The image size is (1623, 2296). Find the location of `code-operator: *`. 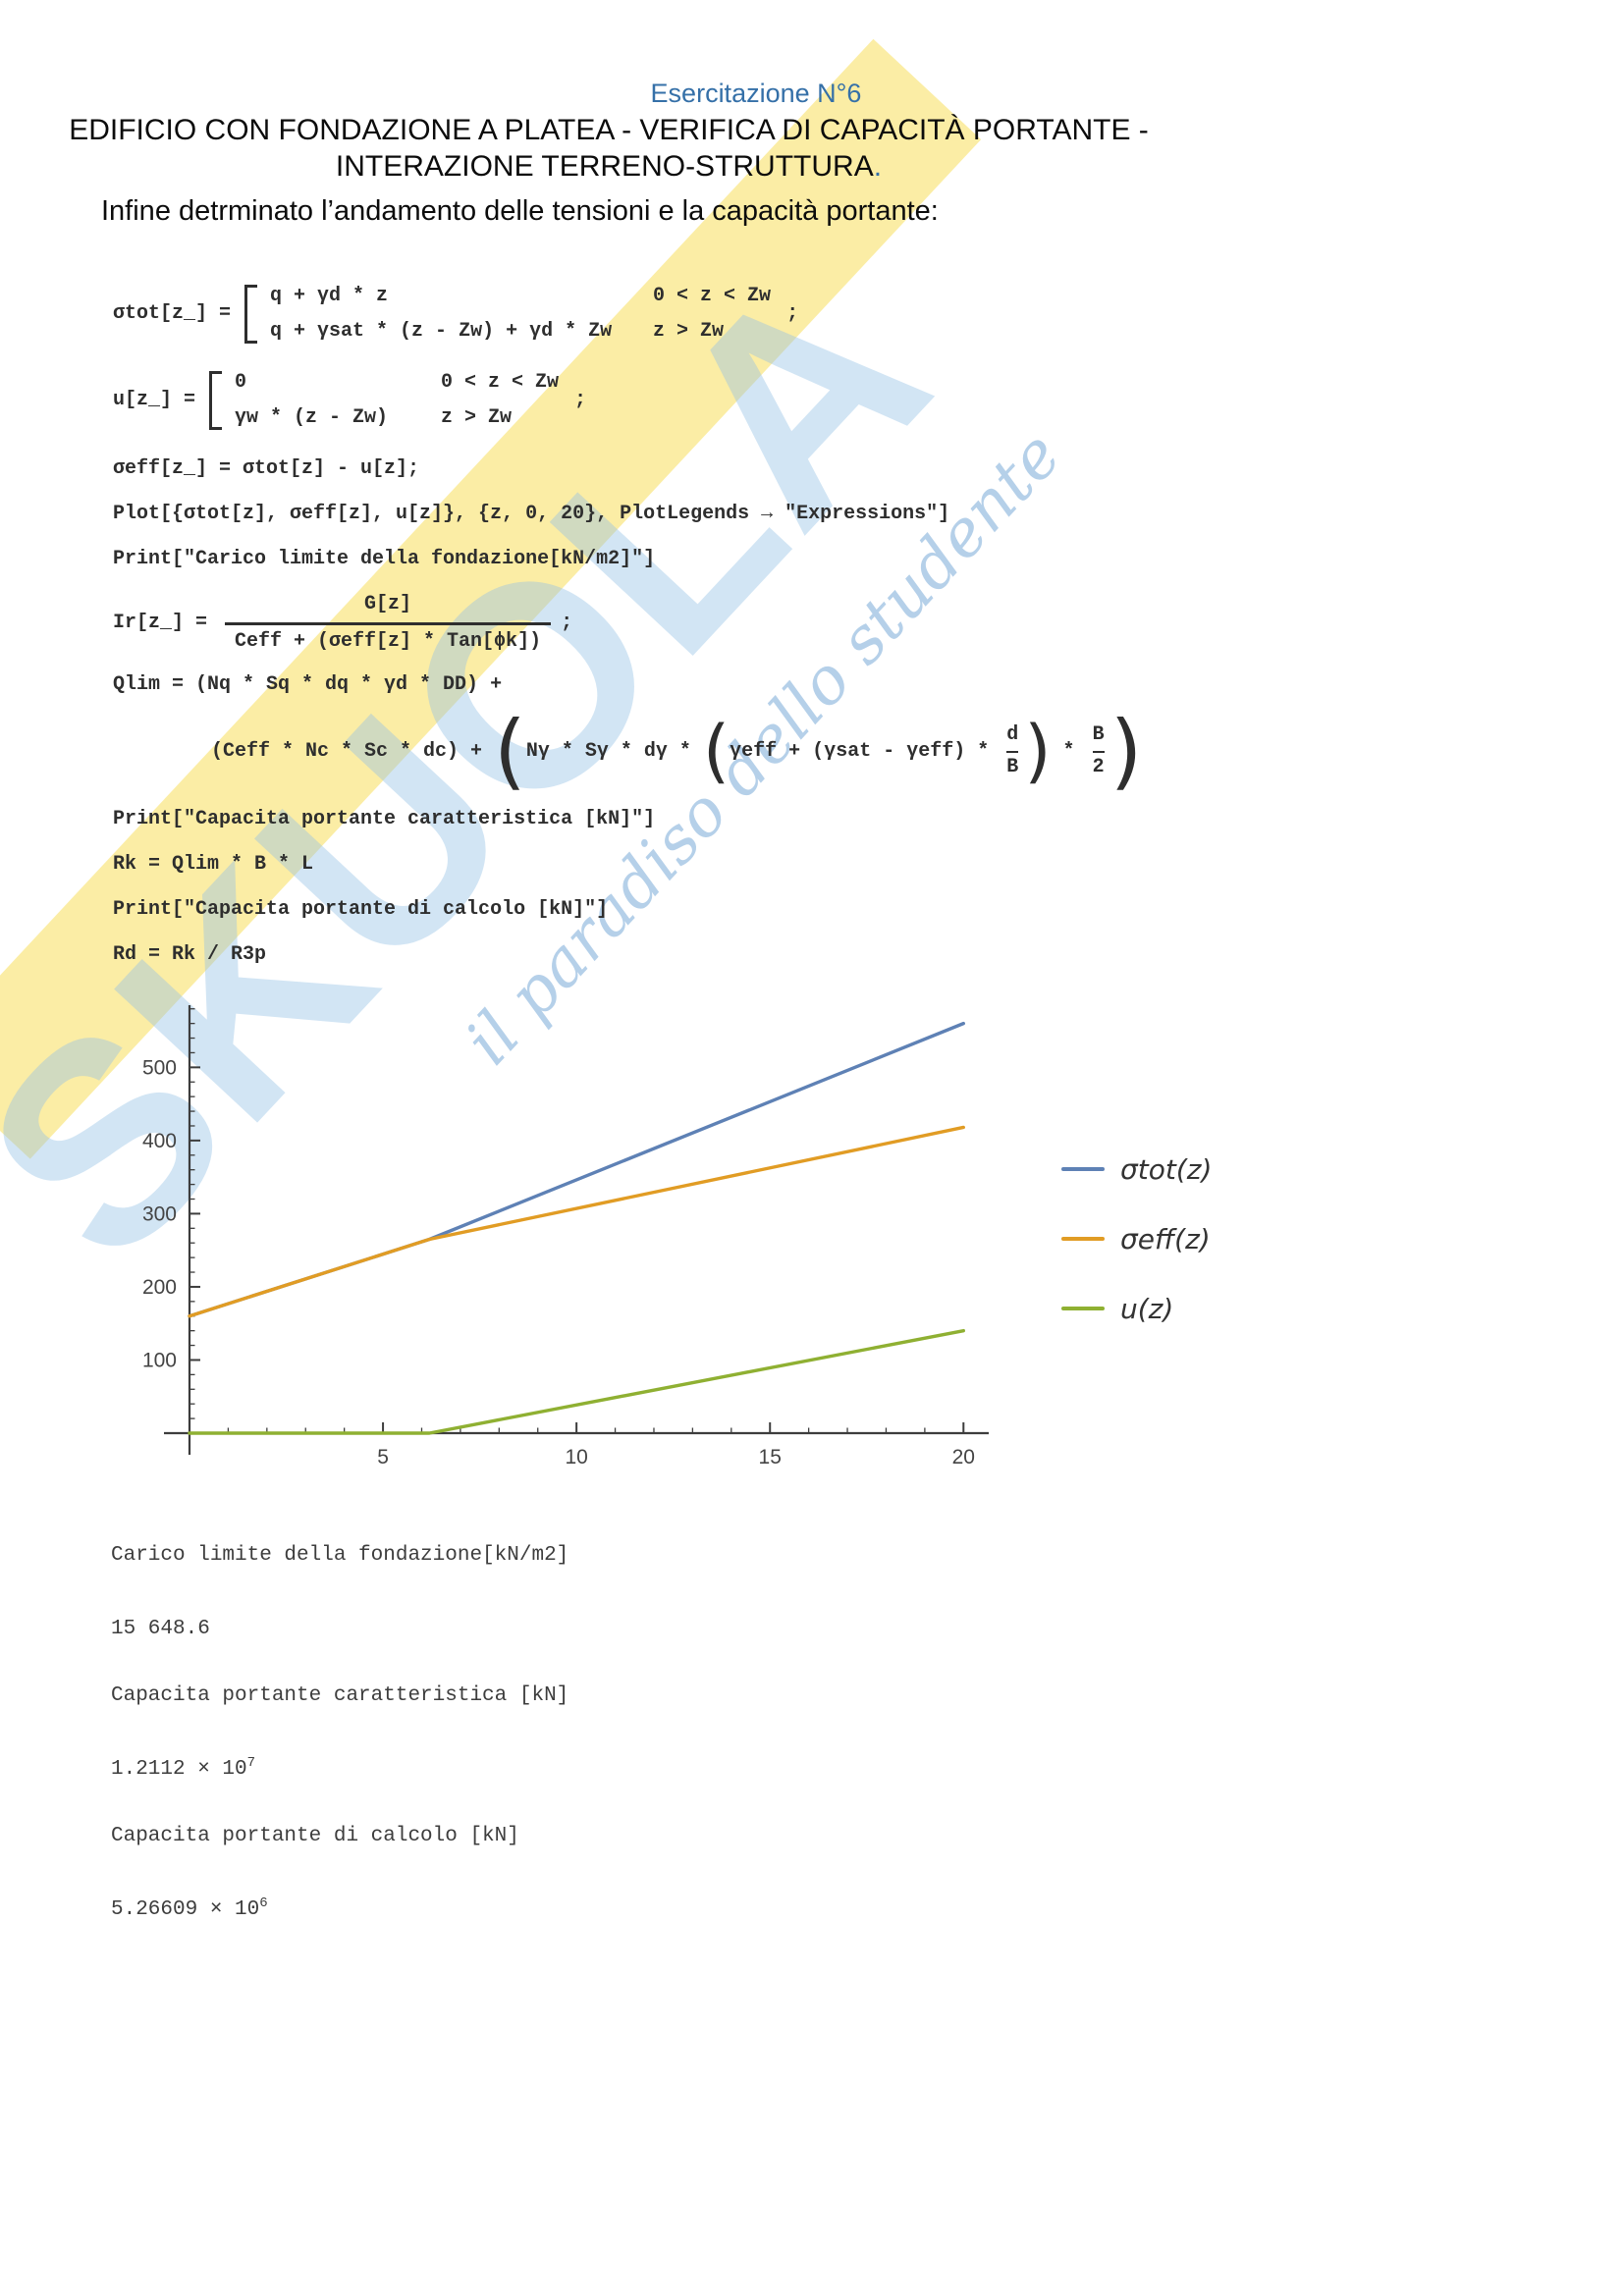

code-operator: * is located at coordinates (1069, 751).